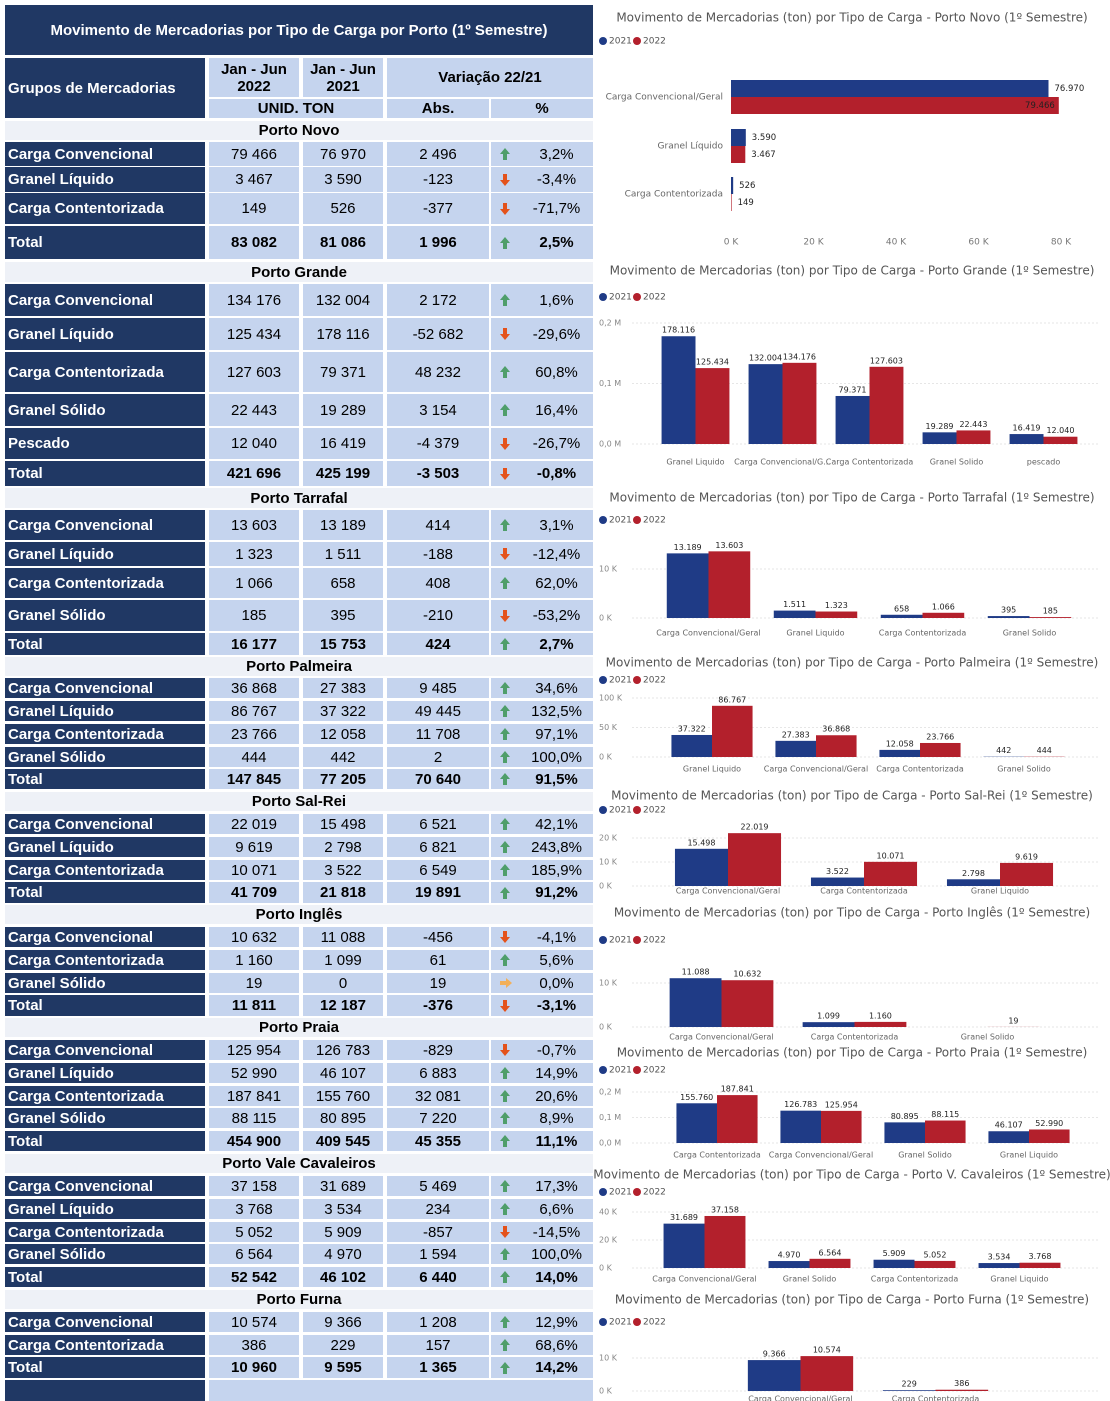 This screenshot has width=1110, height=1401. I want to click on cell: 80 895, so click(343, 1118).